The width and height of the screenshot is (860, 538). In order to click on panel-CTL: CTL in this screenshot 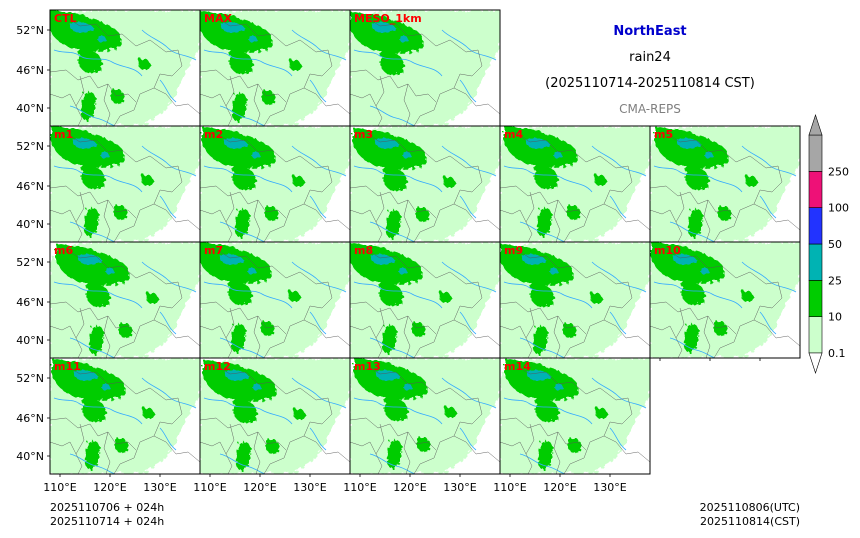, I will do `click(125, 69)`.